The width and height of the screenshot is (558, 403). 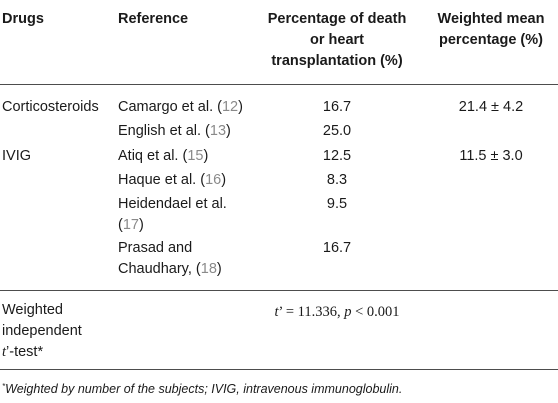 I want to click on reference-number: 16, so click(x=213, y=180).